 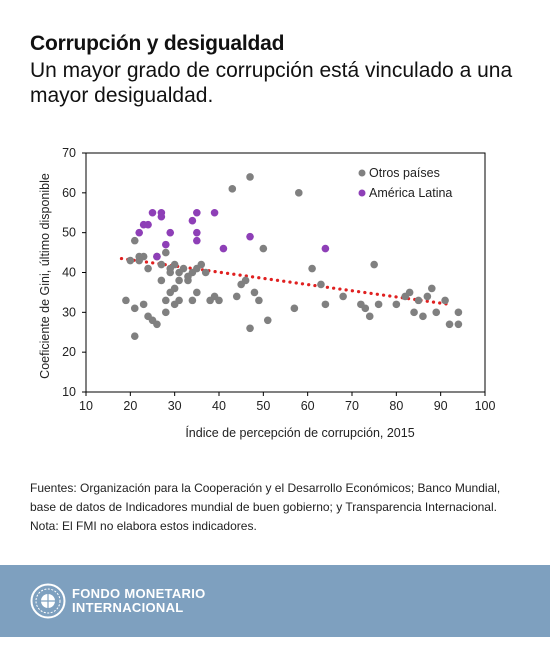 What do you see at coordinates (275, 601) in the screenshot?
I see `footer-banner: FONDO MONETARIO INTERNACIONAL` at bounding box center [275, 601].